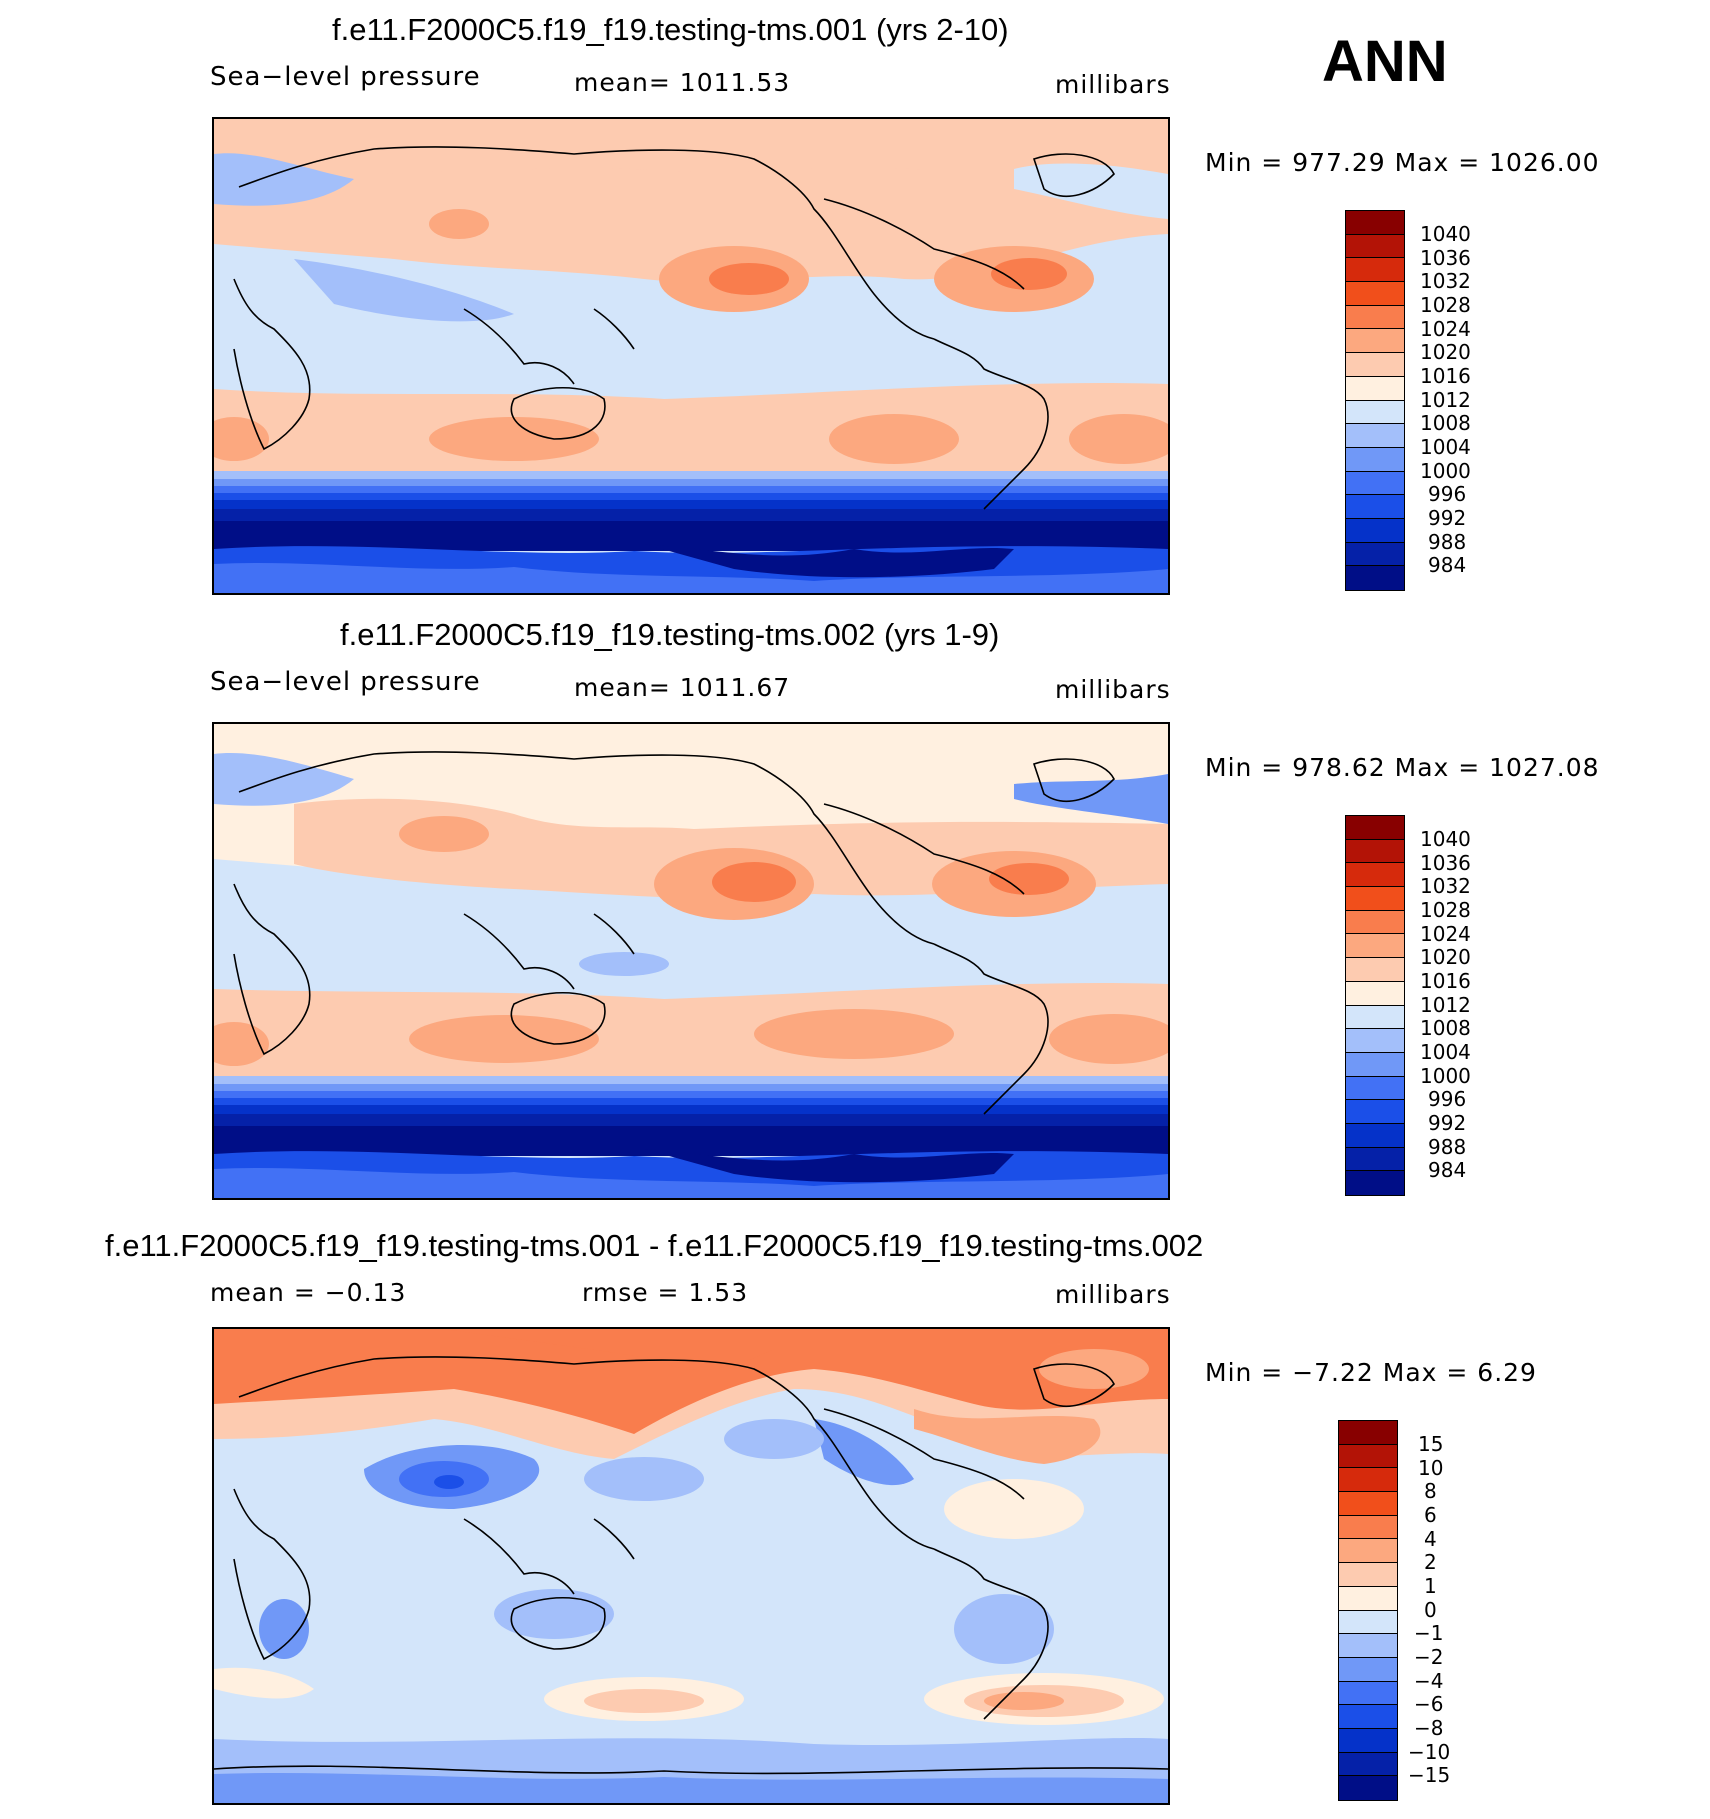 The height and width of the screenshot is (1819, 1710). I want to click on panel-3-colorbar-label: −6, so click(1429, 1704).